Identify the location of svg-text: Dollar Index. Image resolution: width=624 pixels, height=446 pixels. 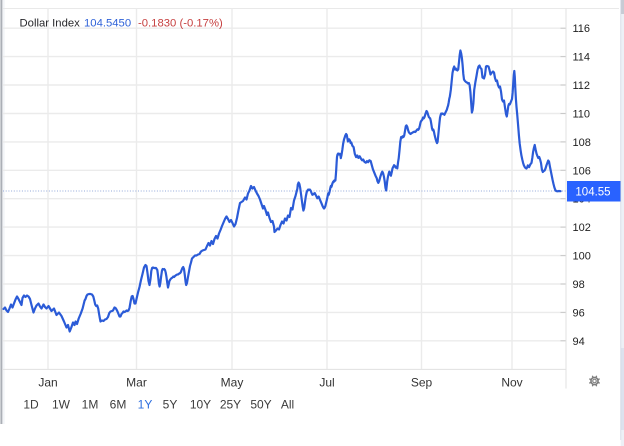
(50, 24).